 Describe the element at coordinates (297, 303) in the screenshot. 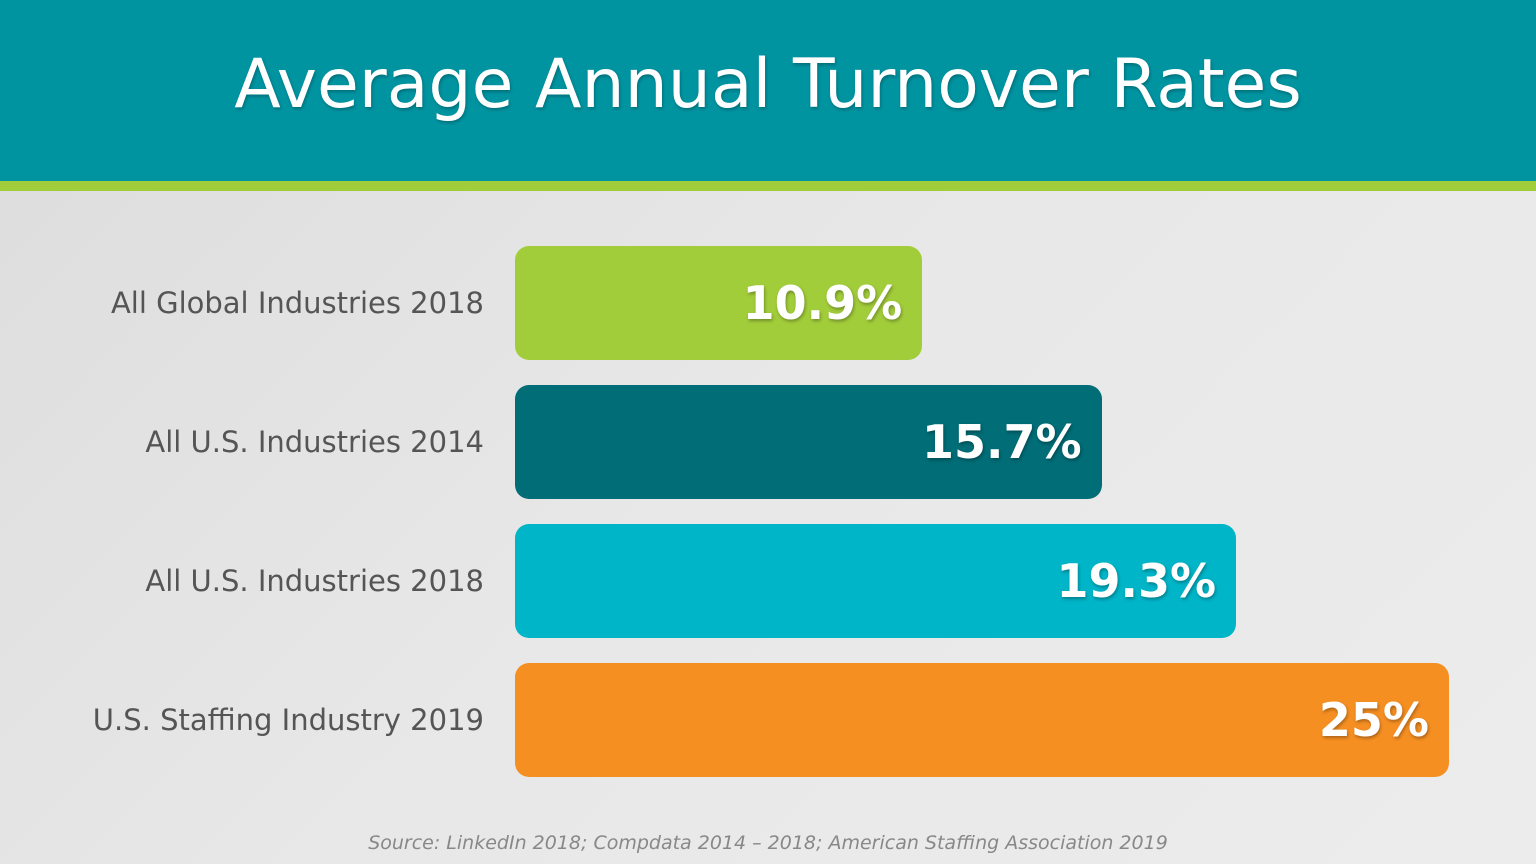

I see `category-label: All Global Industries 2018` at that location.